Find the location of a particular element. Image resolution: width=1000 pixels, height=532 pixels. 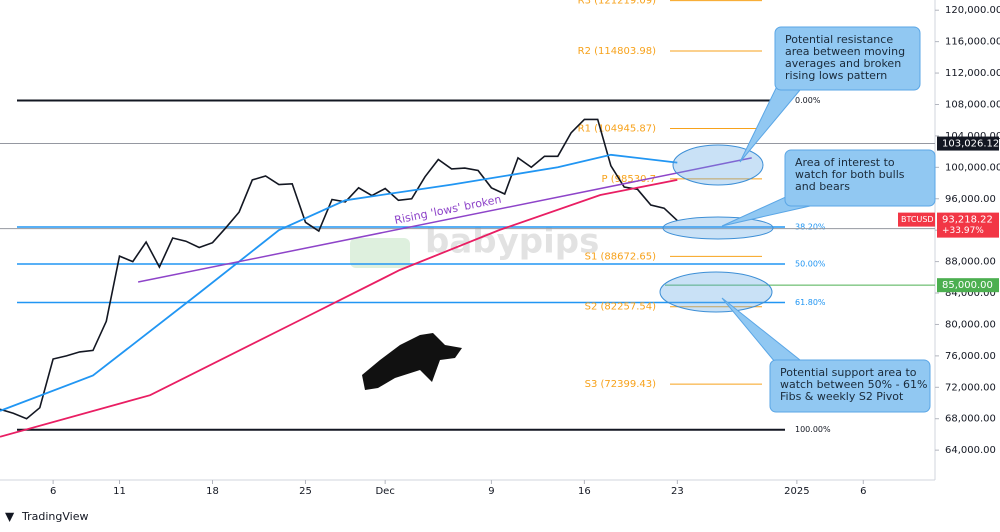

x-tick-label: 23 is located at coordinates (677, 491).